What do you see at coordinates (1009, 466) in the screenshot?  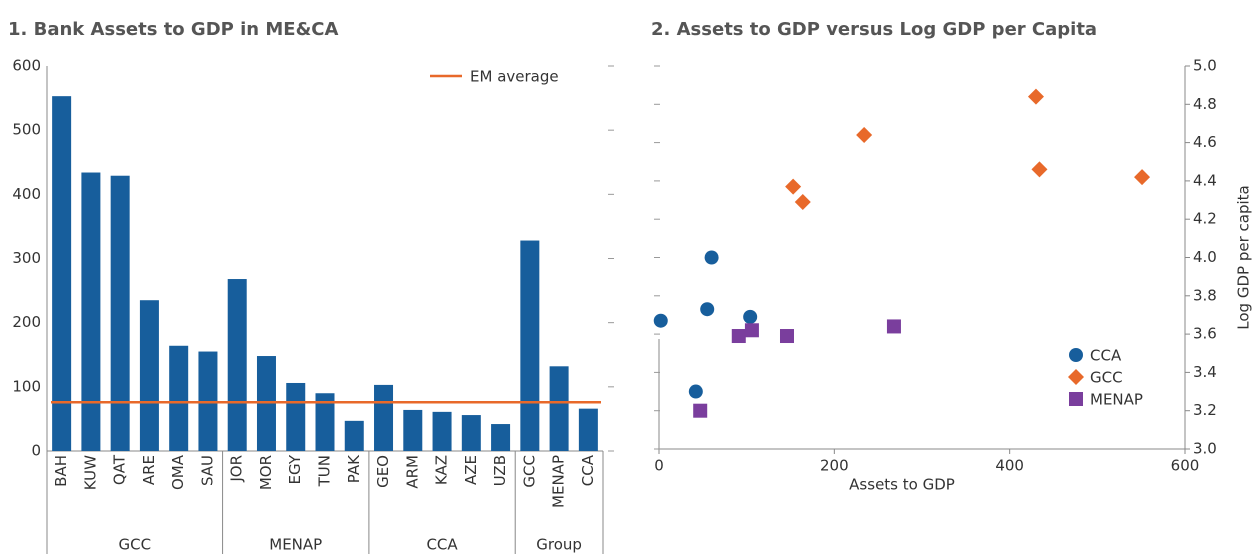 I see `x-tick-label: 400` at bounding box center [1009, 466].